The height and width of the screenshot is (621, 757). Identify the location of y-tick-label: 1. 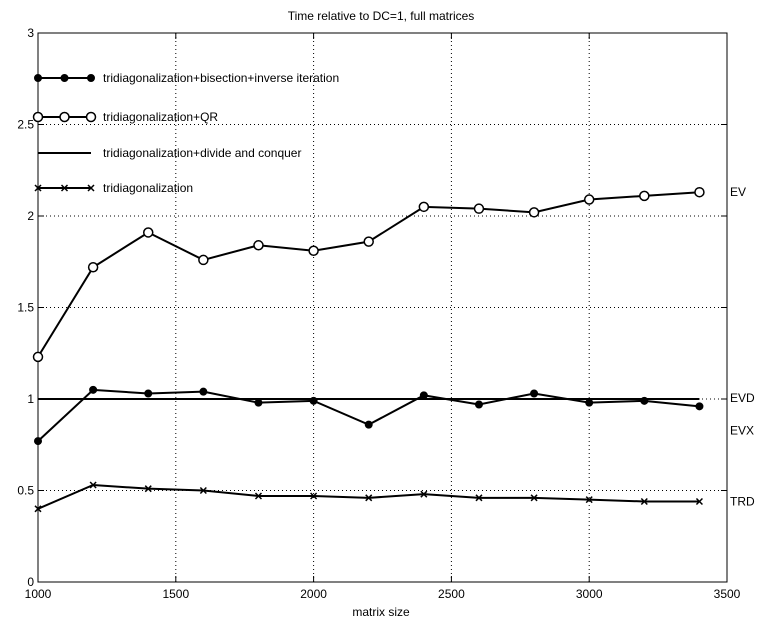
(30, 399).